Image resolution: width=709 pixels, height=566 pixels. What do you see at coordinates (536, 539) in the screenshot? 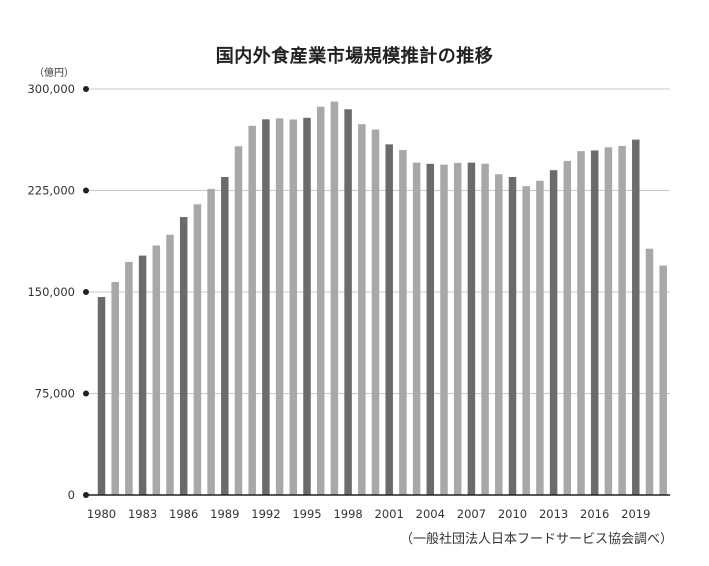
I see `source-note: （一般社団法人日本フードサービス協会調べ）` at bounding box center [536, 539].